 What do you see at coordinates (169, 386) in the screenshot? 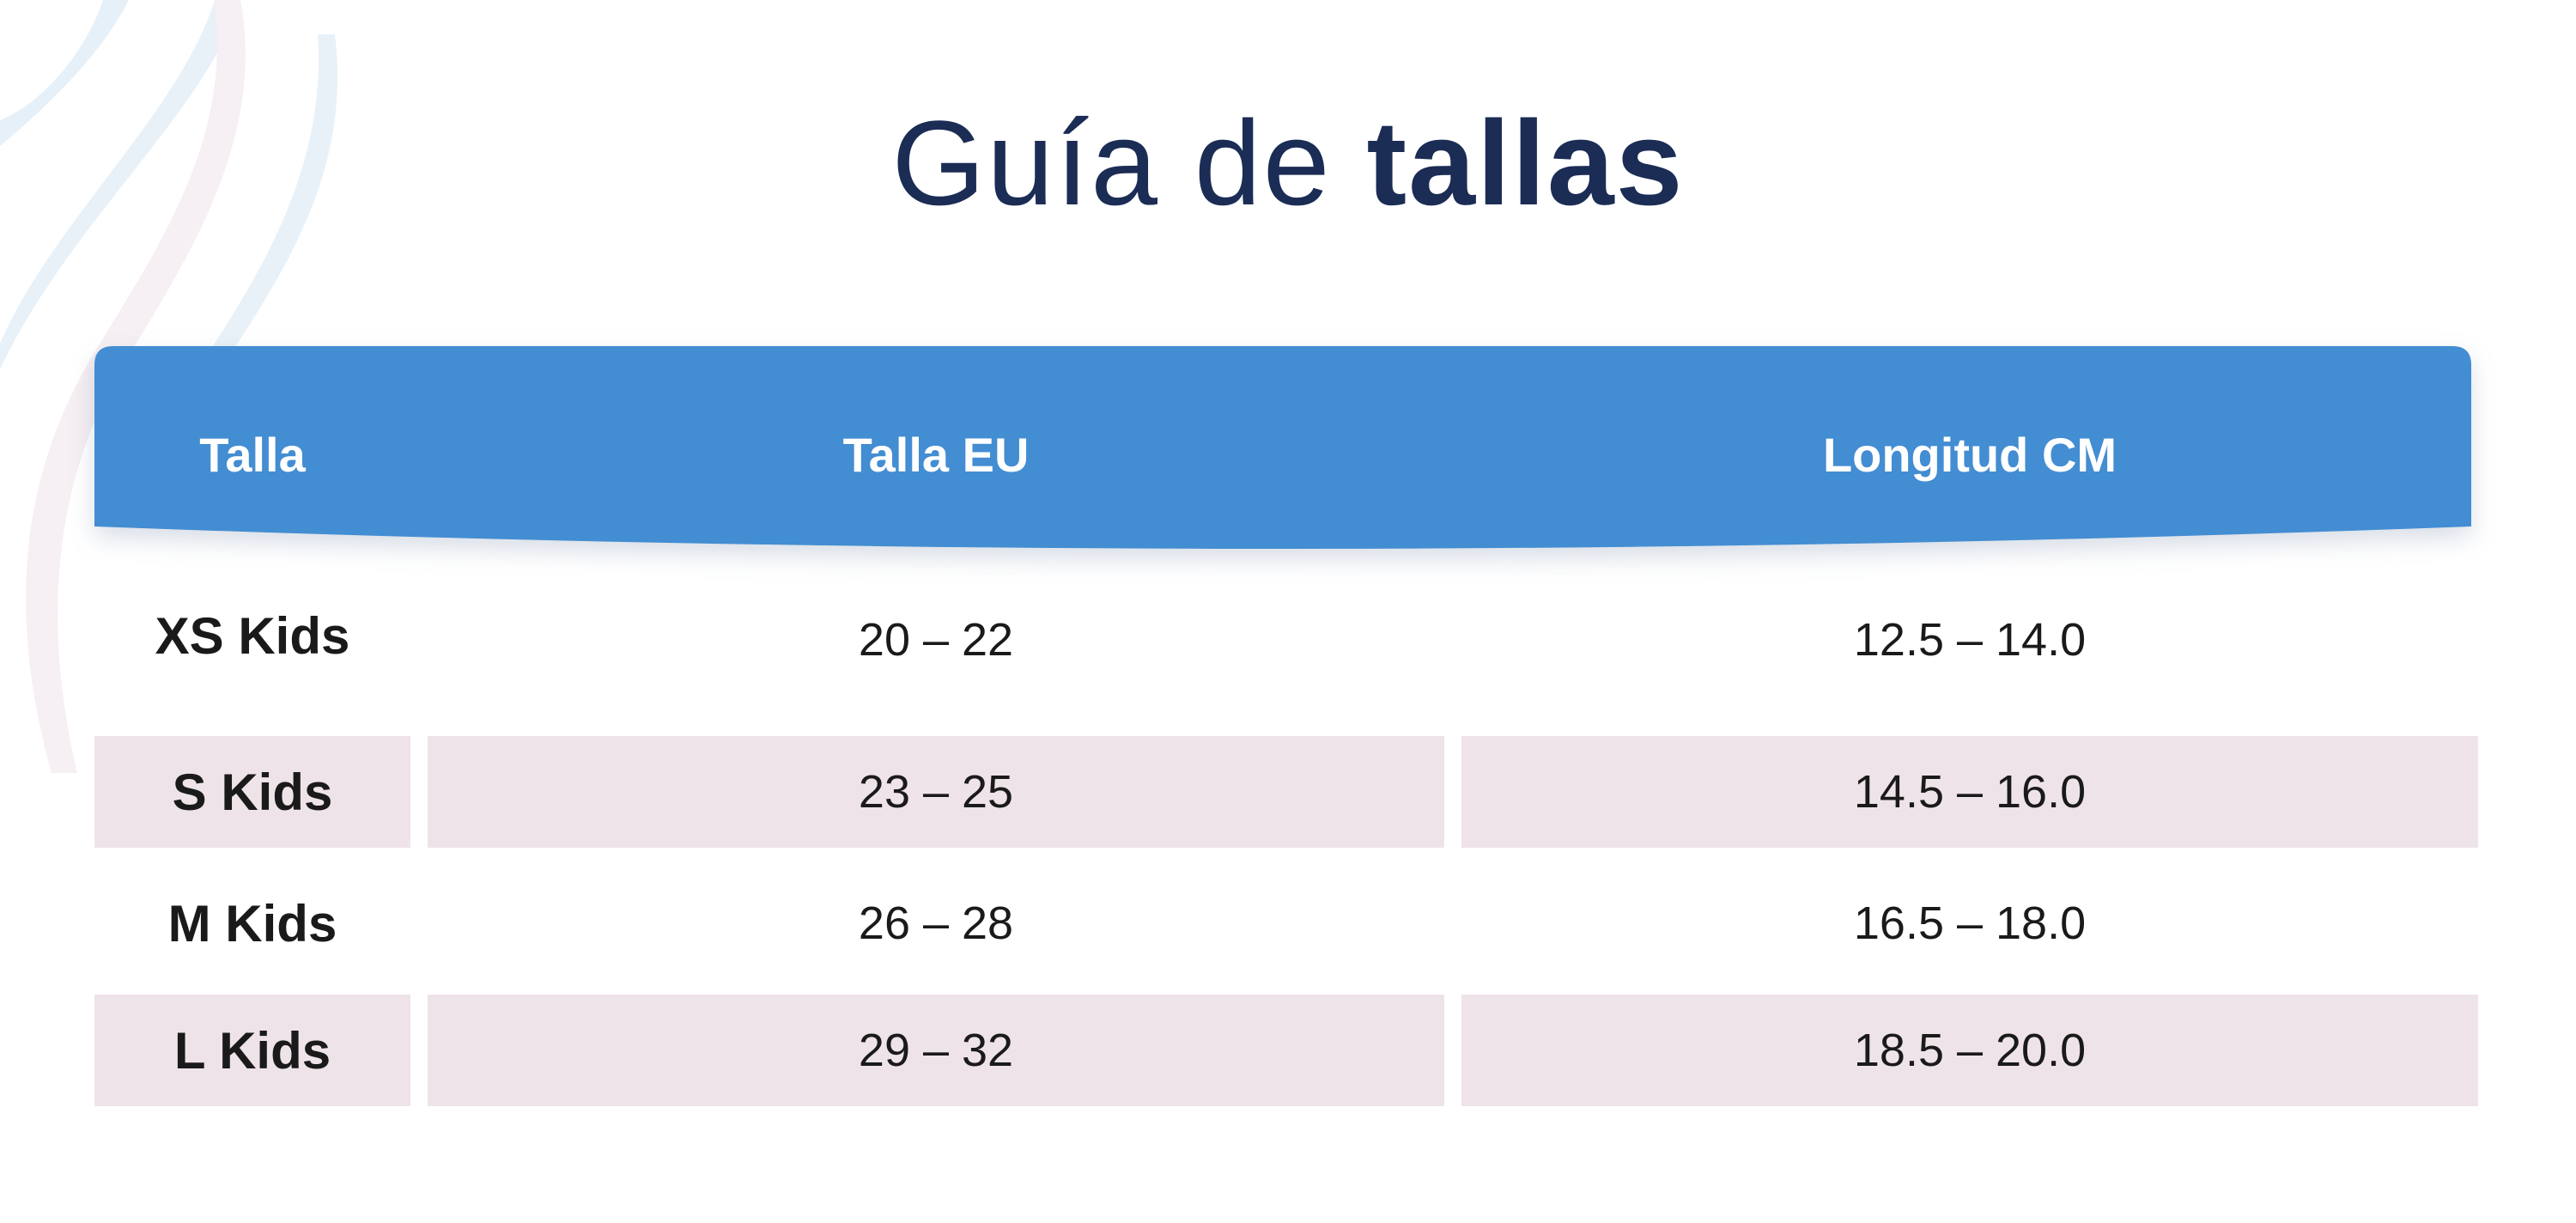
I see `decorative-waves` at bounding box center [169, 386].